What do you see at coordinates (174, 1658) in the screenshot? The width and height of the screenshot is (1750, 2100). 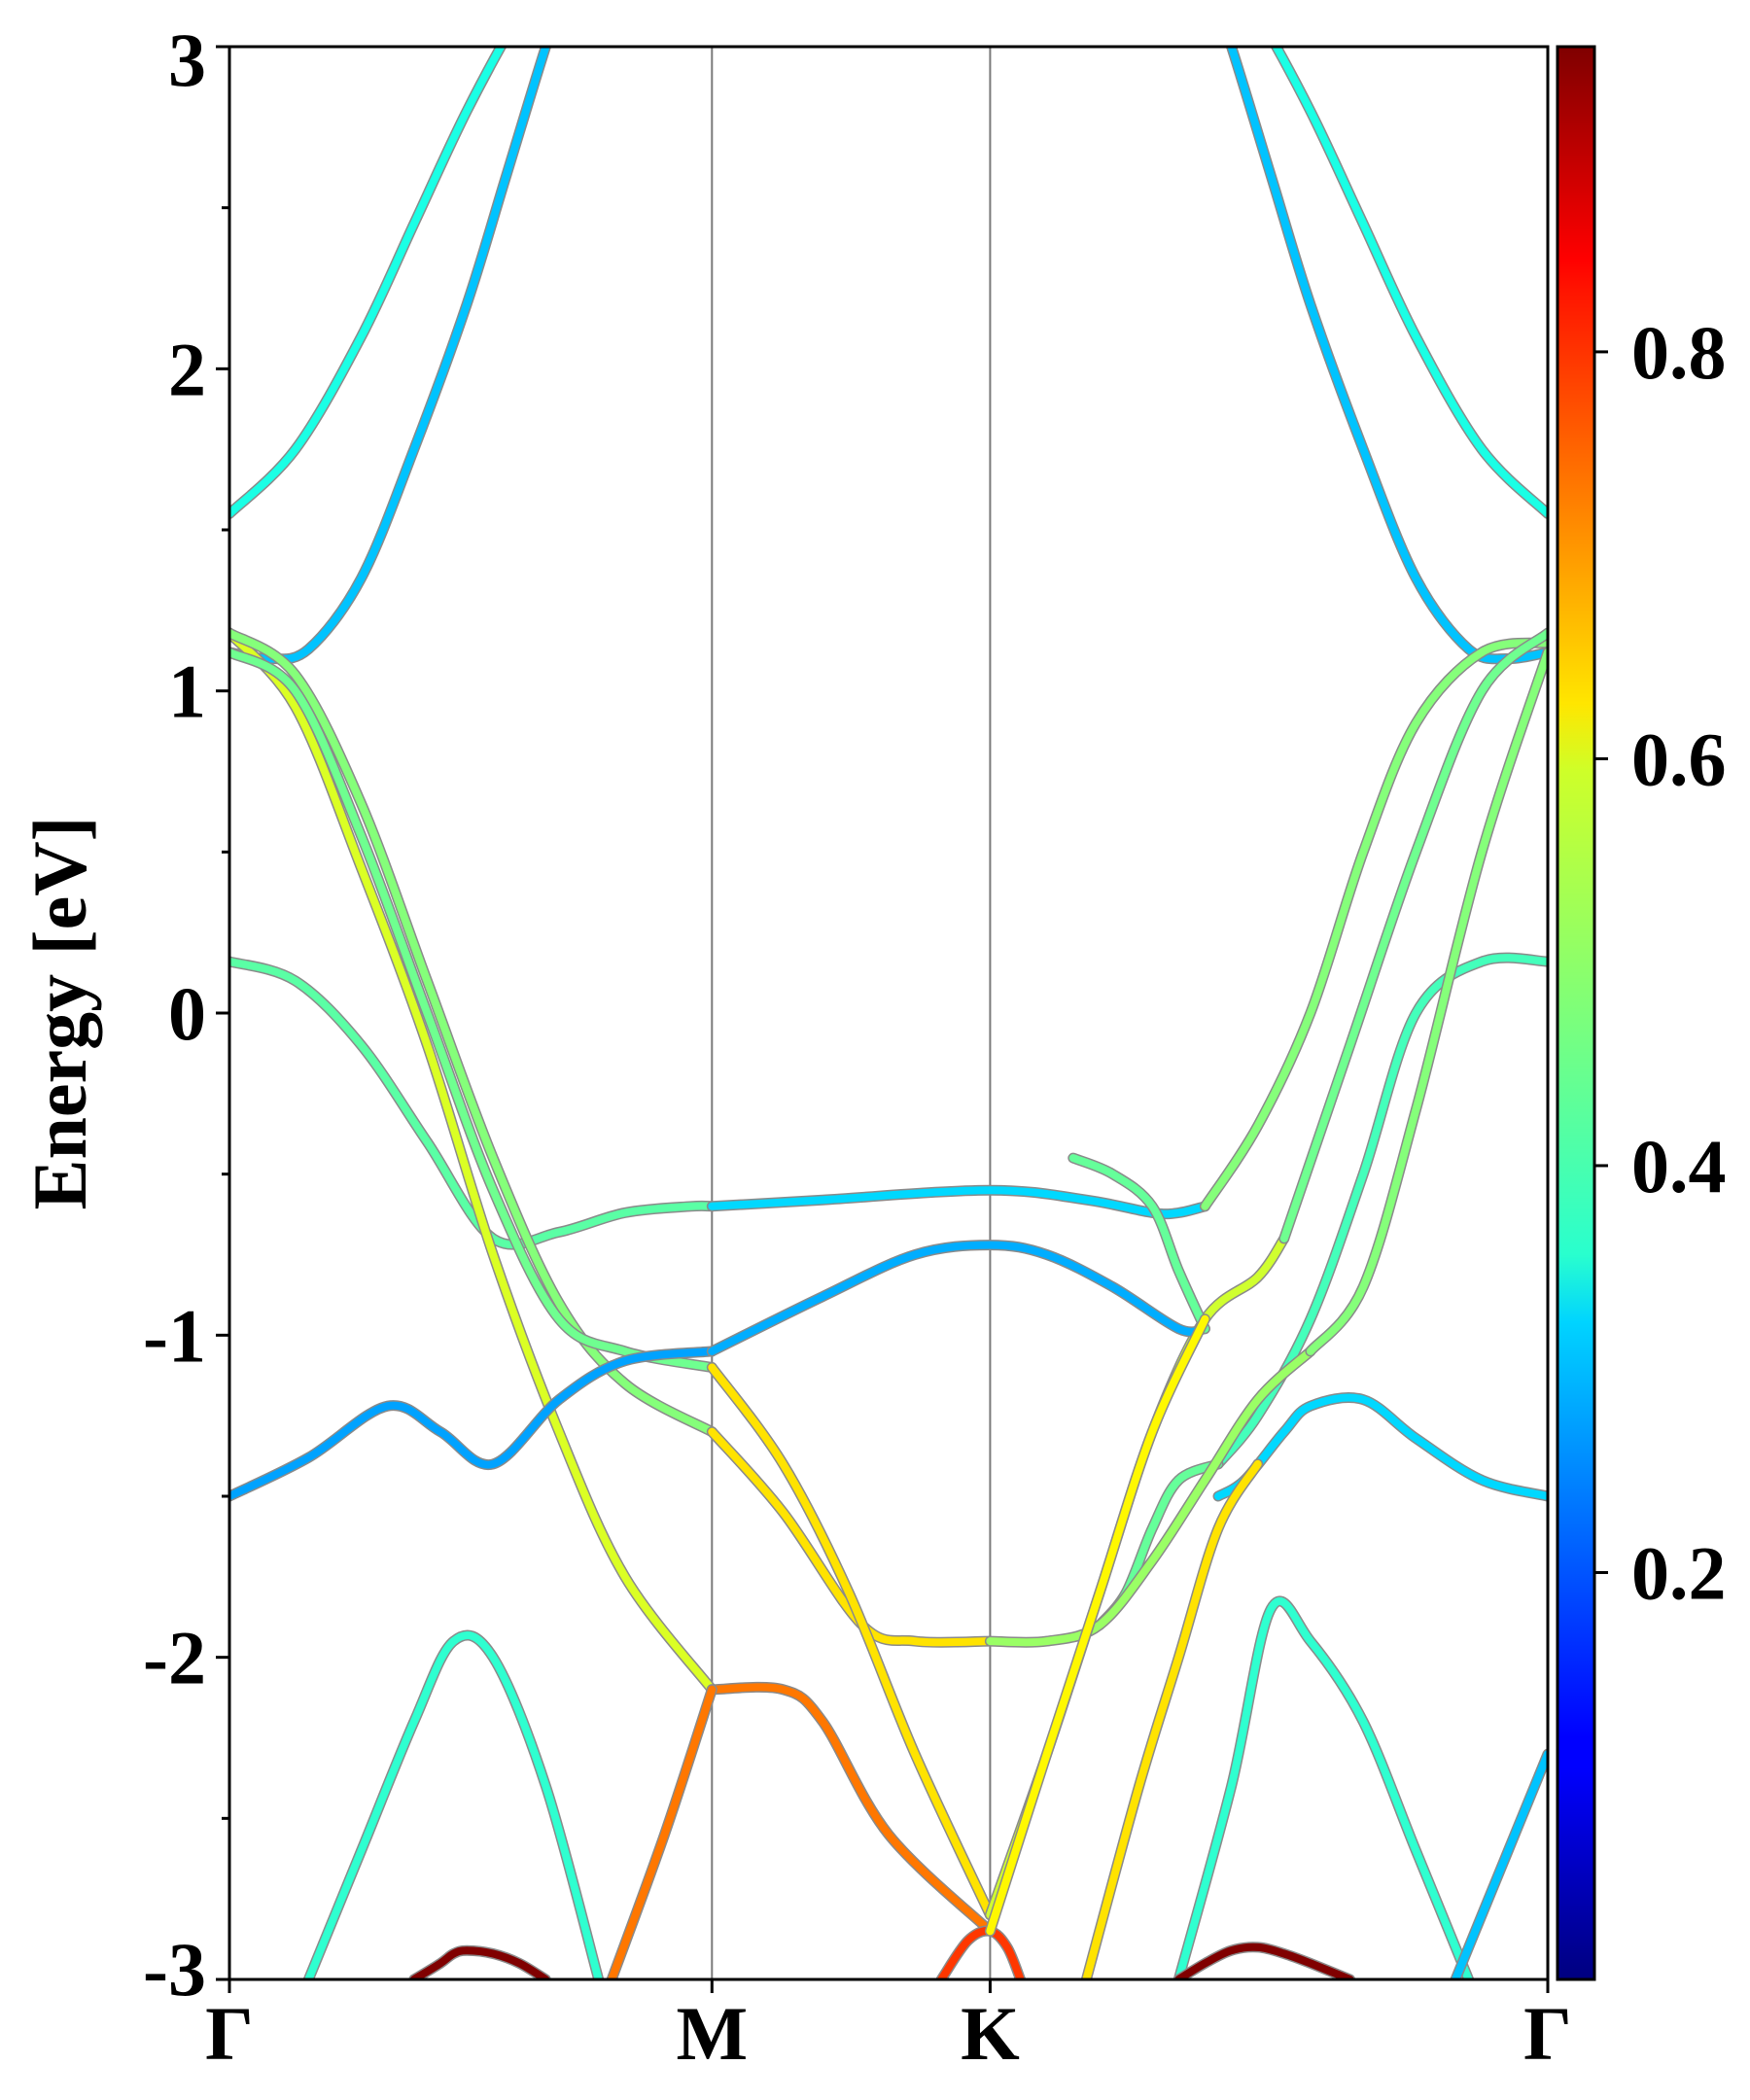 I see `y-tick-label: -2` at bounding box center [174, 1658].